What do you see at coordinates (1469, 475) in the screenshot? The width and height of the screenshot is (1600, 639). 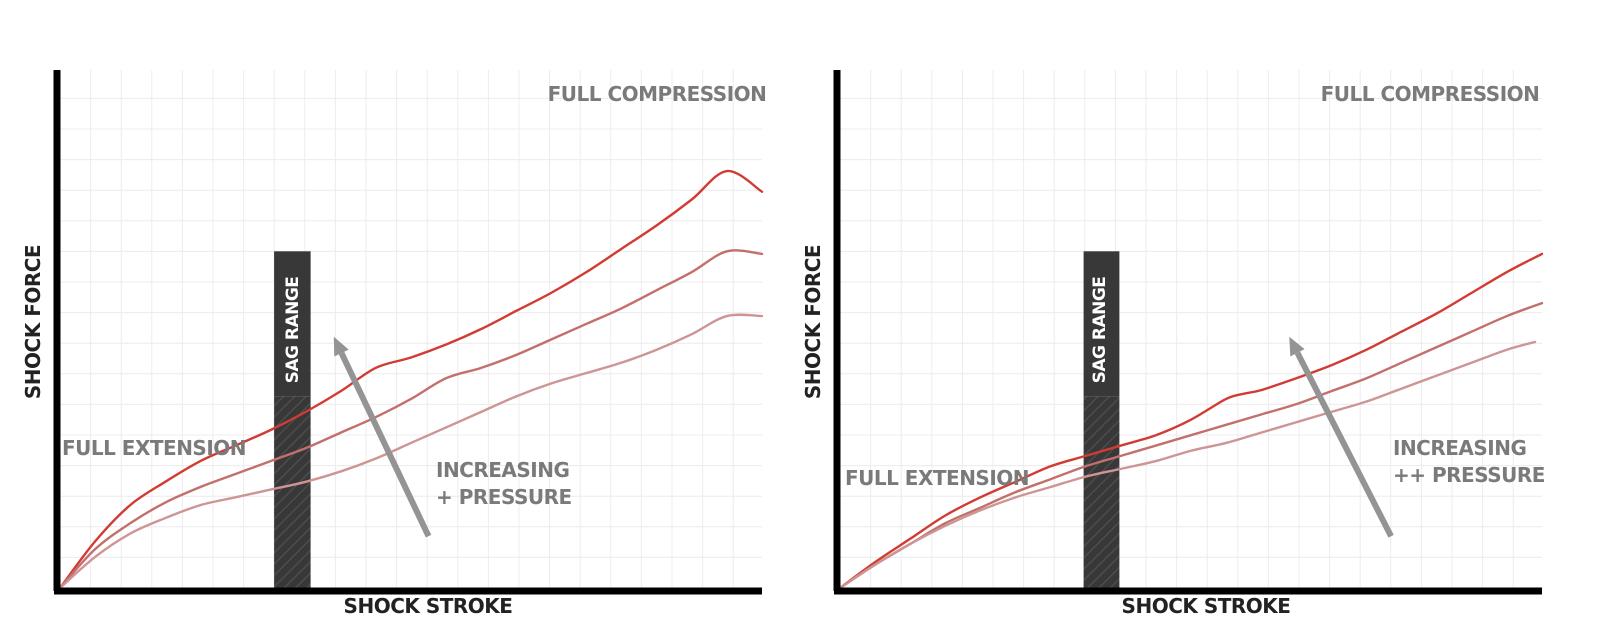 I see `label-pressure: ++ PRESSURE` at bounding box center [1469, 475].